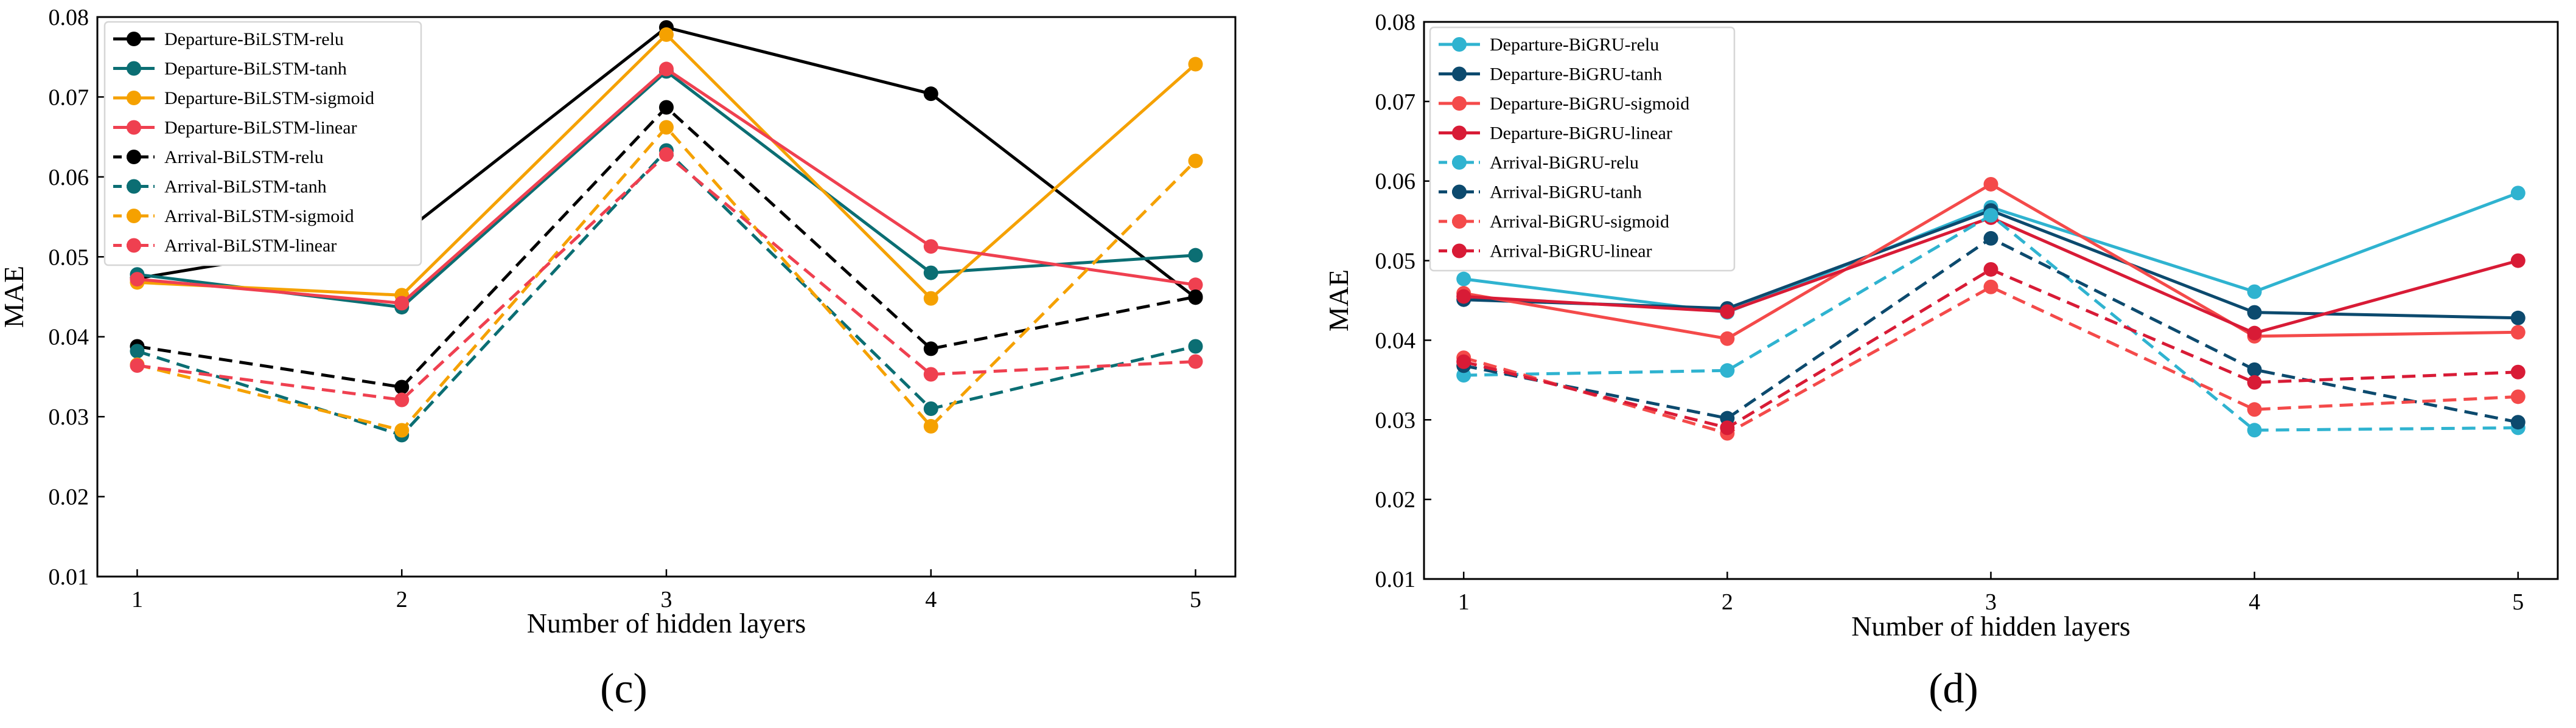  What do you see at coordinates (137, 599) in the screenshot?
I see `x-tick-label: 1` at bounding box center [137, 599].